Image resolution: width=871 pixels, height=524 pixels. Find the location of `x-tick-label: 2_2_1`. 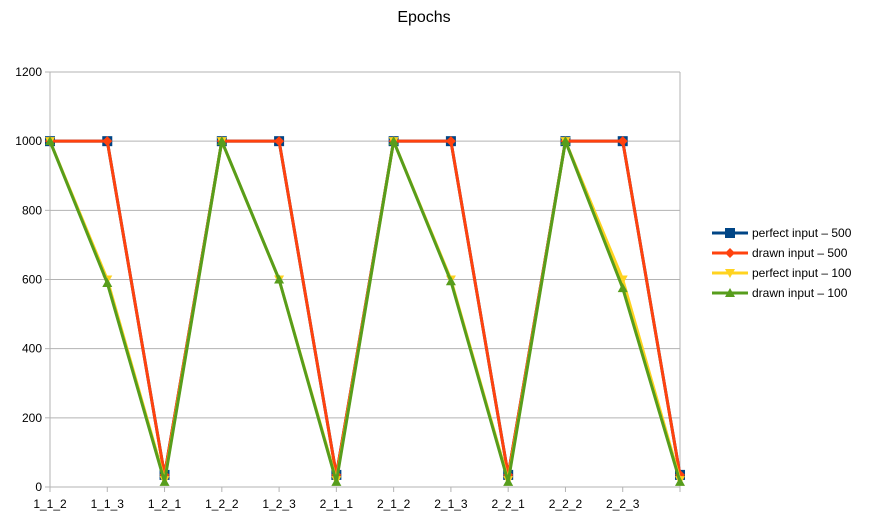

x-tick-label: 2_2_1 is located at coordinates (508, 504).